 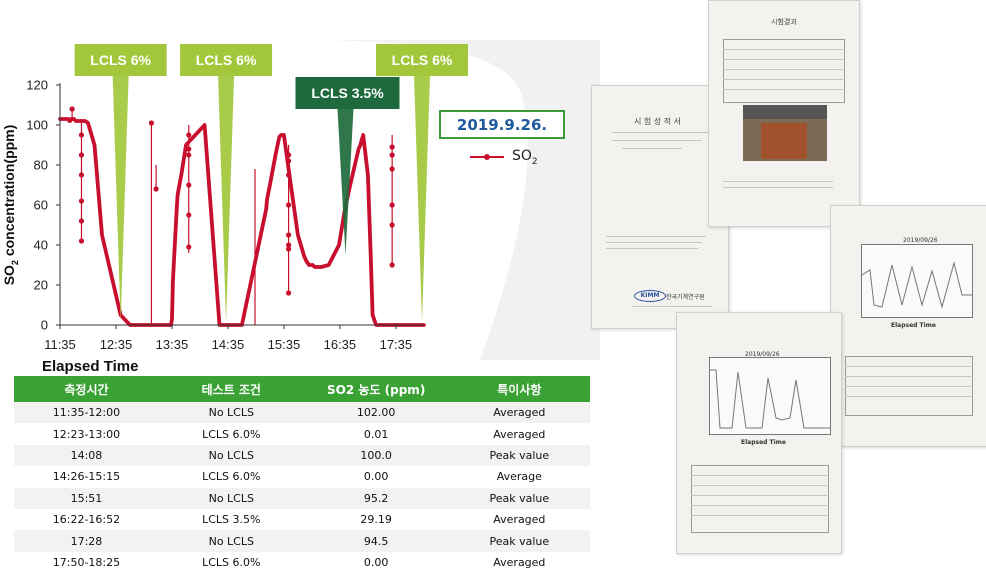 What do you see at coordinates (302, 455) in the screenshot?
I see `table-row: 14:08 No LCLS 100.0 Peak value` at bounding box center [302, 455].